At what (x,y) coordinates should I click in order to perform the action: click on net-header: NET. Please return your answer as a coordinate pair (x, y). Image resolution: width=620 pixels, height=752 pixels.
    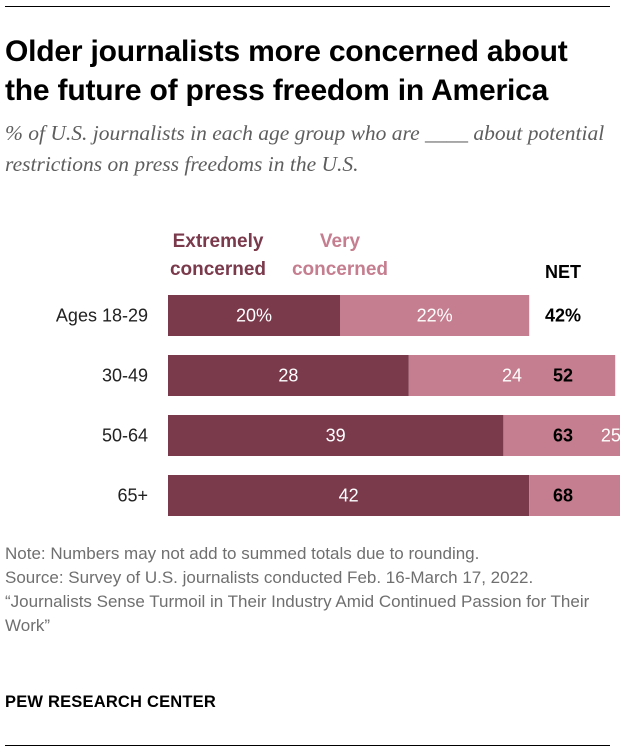
    Looking at the image, I should click on (563, 272).